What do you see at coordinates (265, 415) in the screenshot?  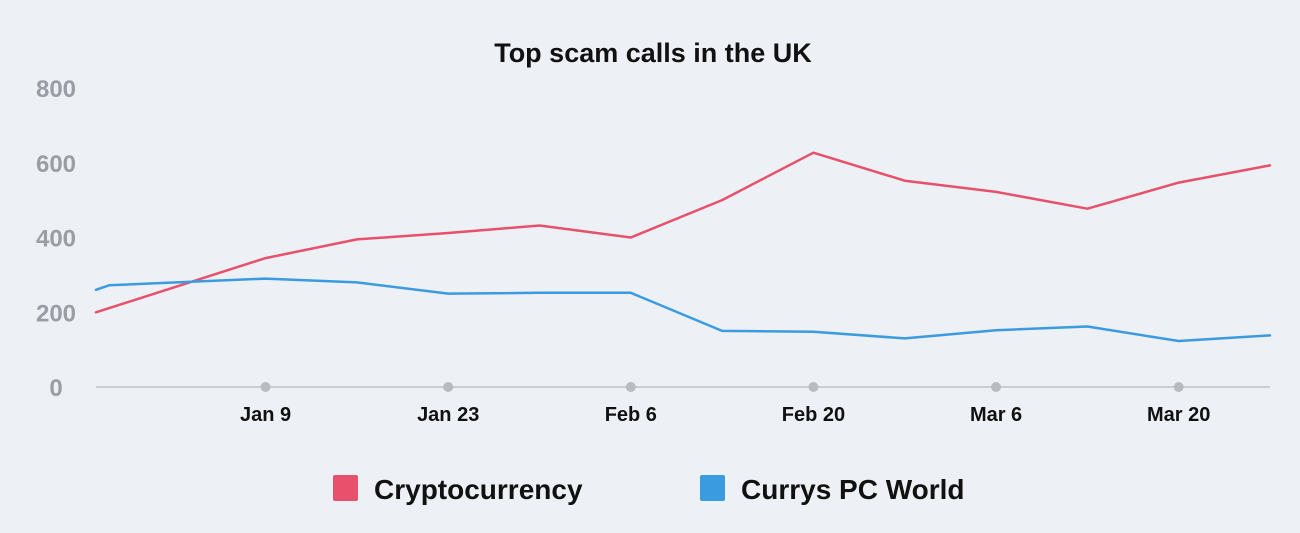 I see `x-tick-label: Jan 9` at bounding box center [265, 415].